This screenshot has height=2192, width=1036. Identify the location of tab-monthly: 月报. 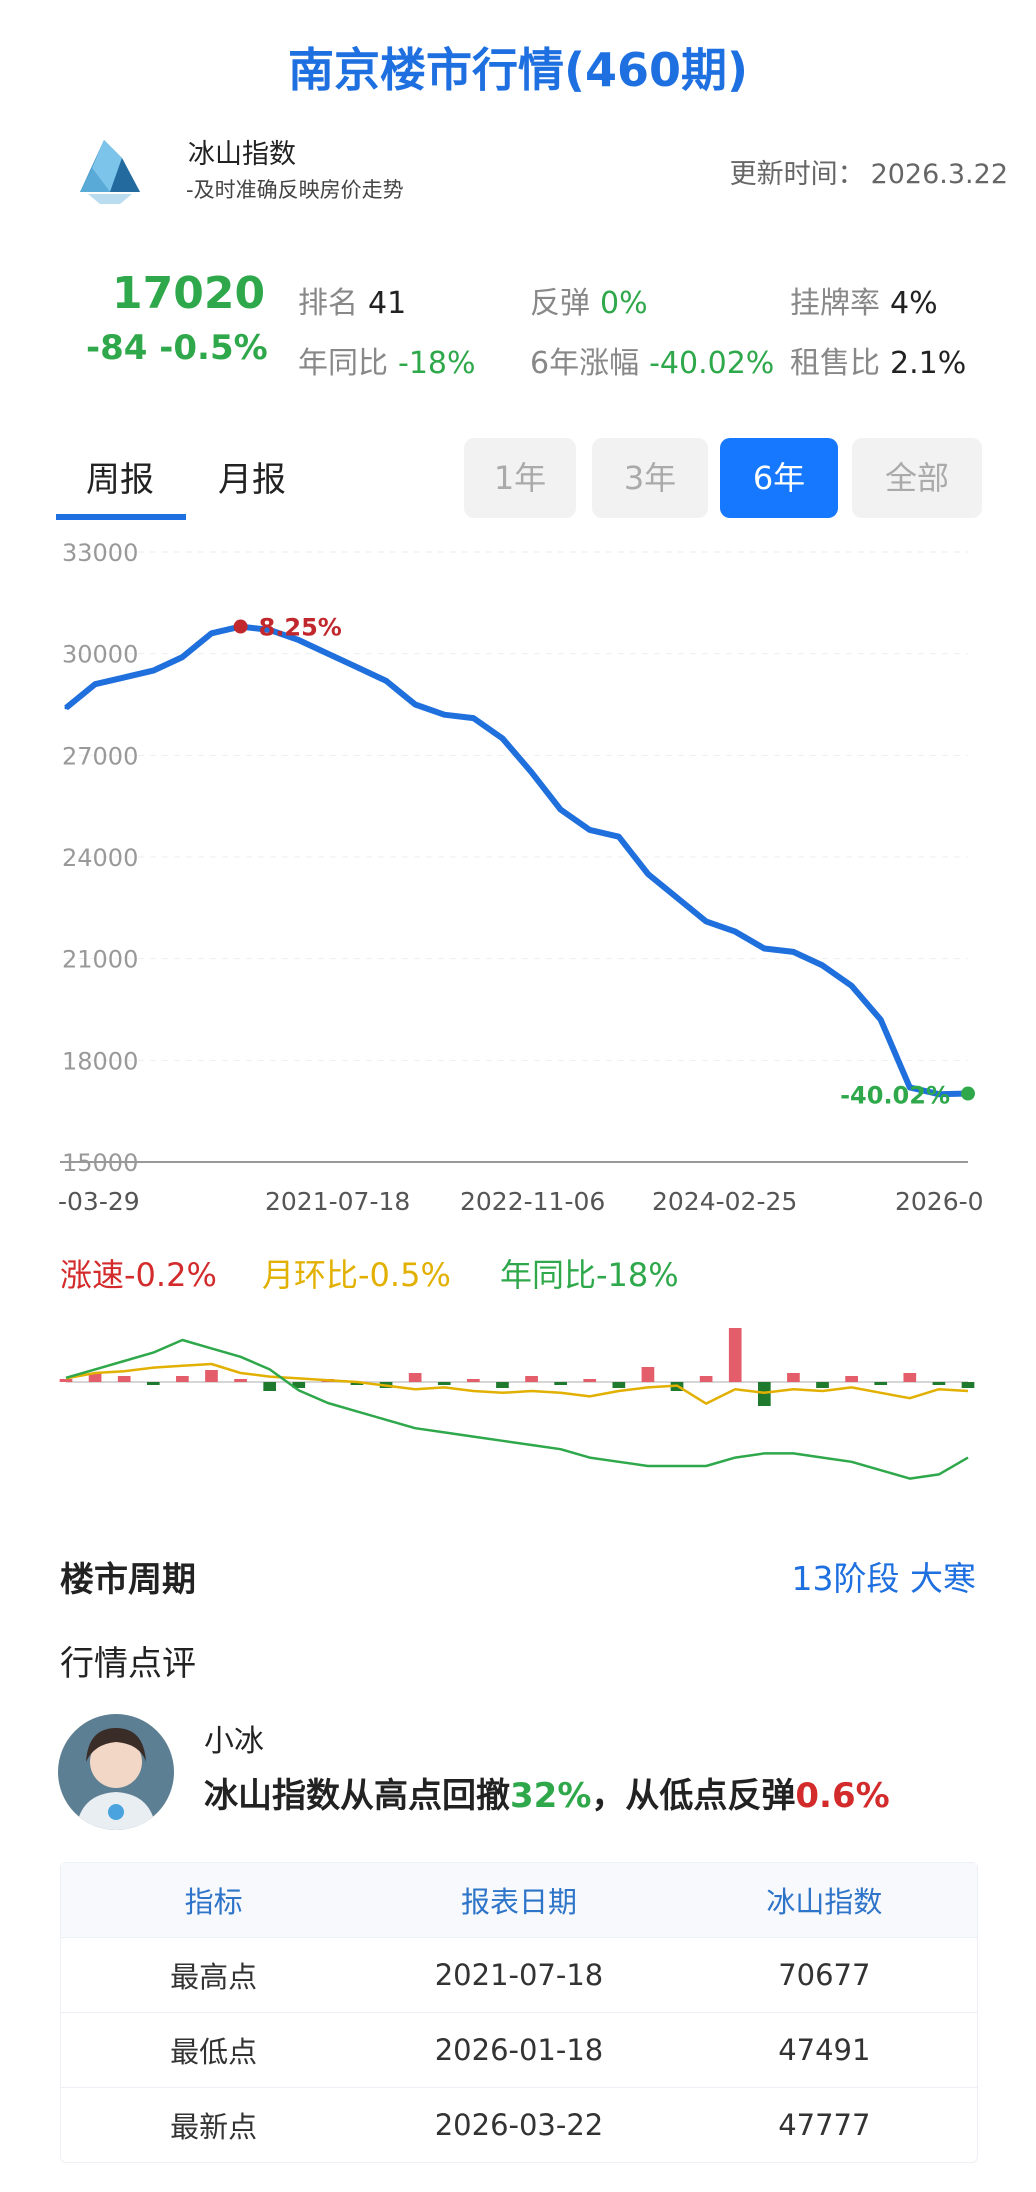
(252, 480).